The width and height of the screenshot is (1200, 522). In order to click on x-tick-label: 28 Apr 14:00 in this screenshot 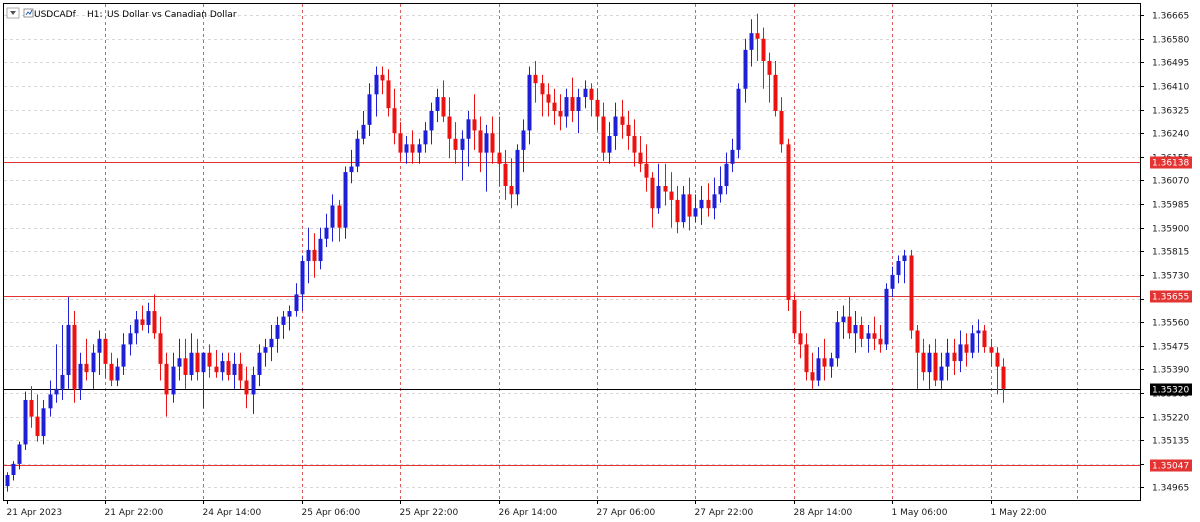, I will do `click(823, 513)`.